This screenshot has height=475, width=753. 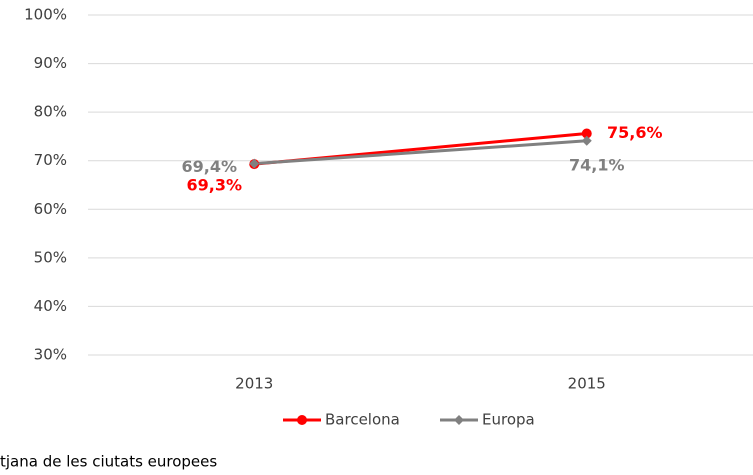 What do you see at coordinates (50, 257) in the screenshot?
I see `y-tick-label: 50%` at bounding box center [50, 257].